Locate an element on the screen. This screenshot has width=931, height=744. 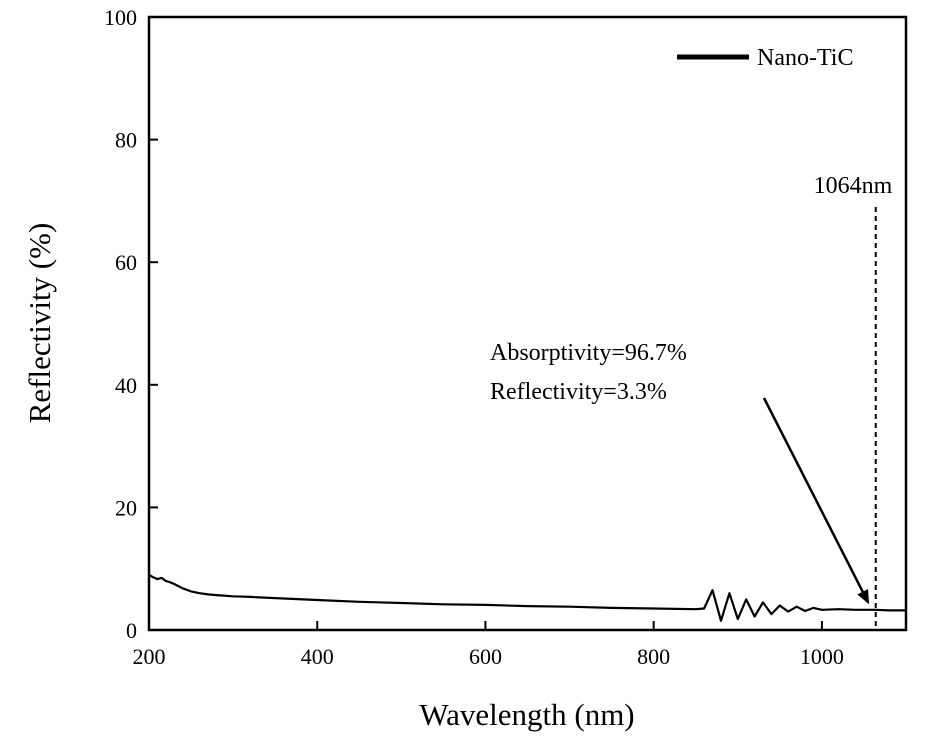
x-tick-label: 600 is located at coordinates (485, 656).